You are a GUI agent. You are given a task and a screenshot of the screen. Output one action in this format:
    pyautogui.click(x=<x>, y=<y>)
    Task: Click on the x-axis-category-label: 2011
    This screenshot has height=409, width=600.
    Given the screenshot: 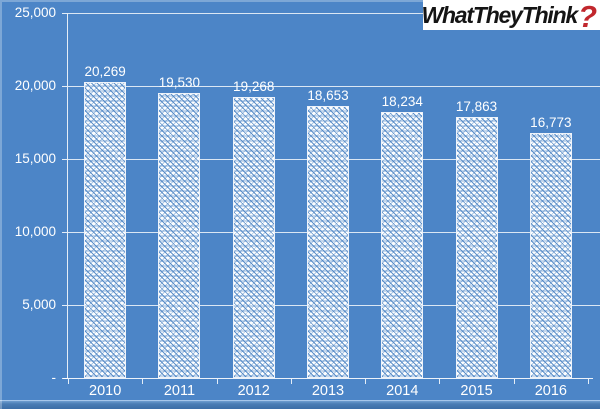 What is the action you would take?
    pyautogui.click(x=179, y=391)
    